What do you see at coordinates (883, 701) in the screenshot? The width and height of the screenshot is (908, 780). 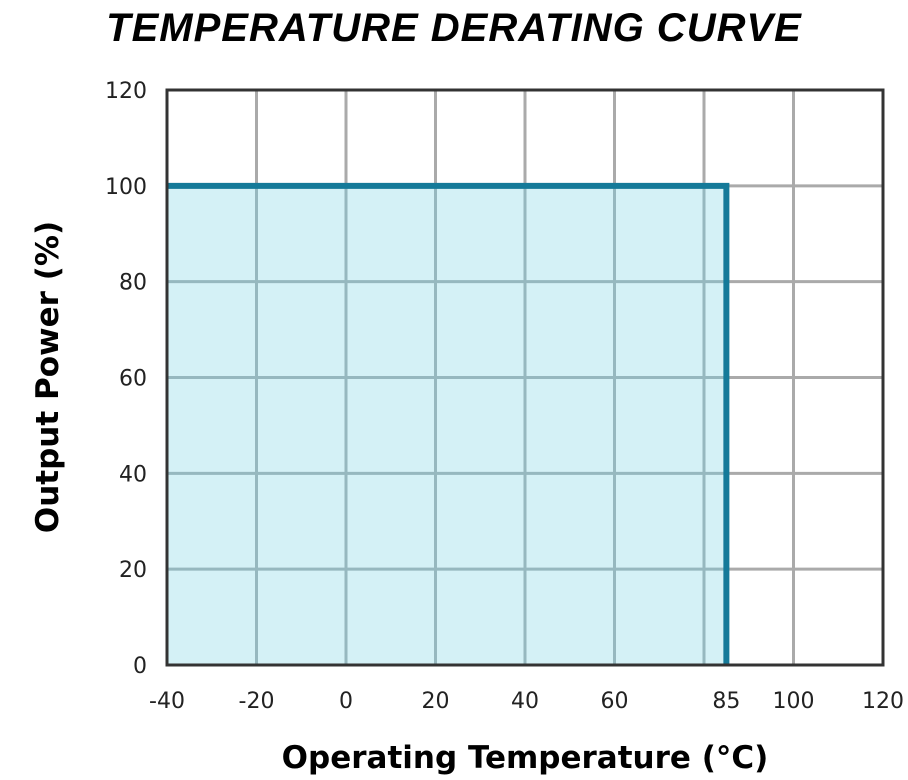 I see `x-tick-label: 120` at bounding box center [883, 701].